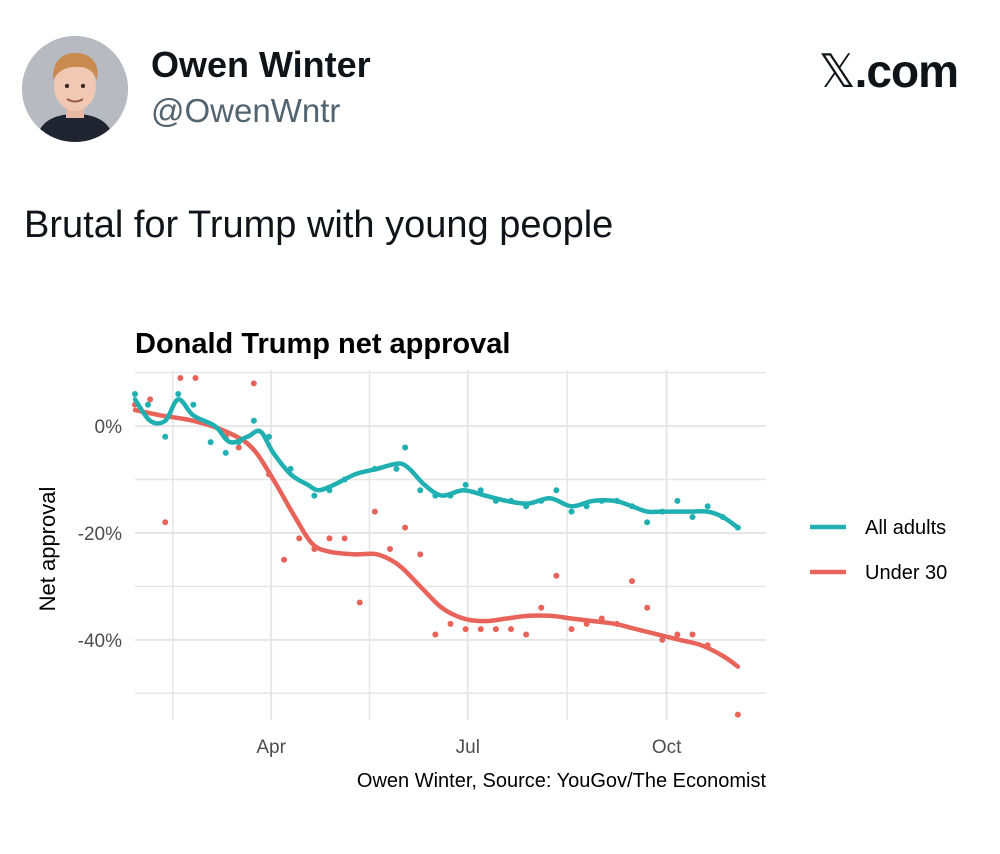 This screenshot has width=1000, height=854. I want to click on y-tick-labels: 0% -20% -40%, so click(100, 534).